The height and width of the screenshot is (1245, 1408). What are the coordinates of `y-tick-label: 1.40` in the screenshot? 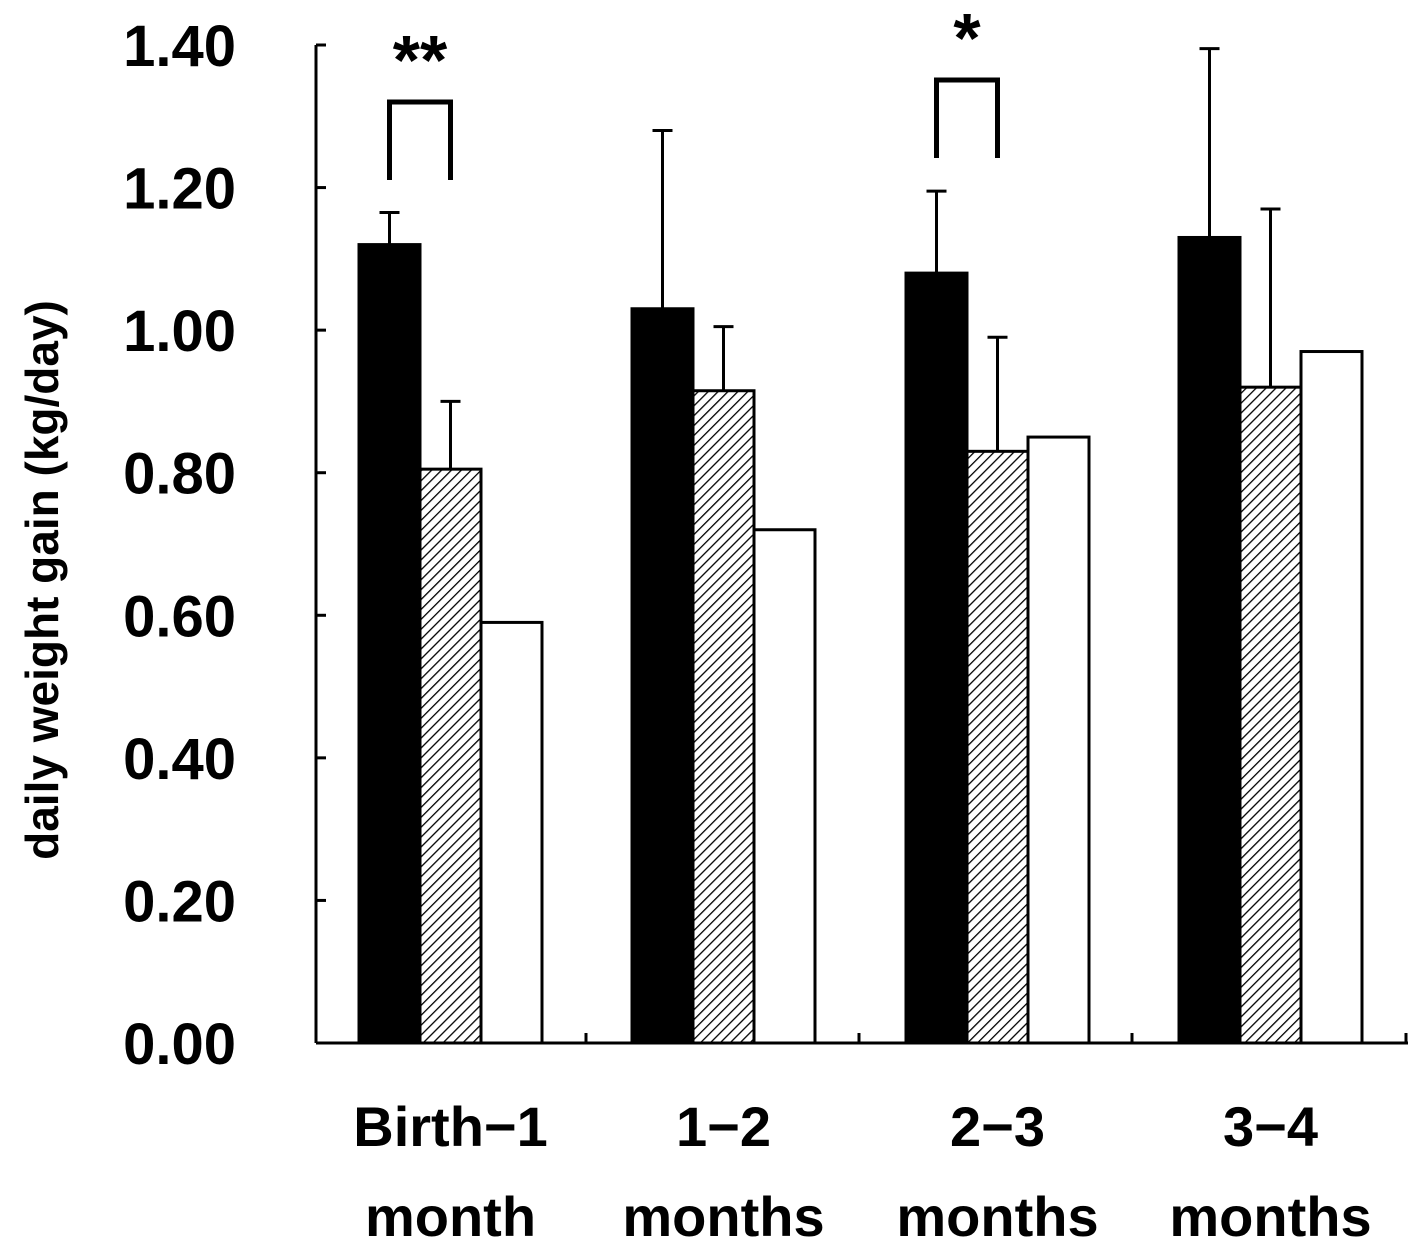 It's located at (179, 46).